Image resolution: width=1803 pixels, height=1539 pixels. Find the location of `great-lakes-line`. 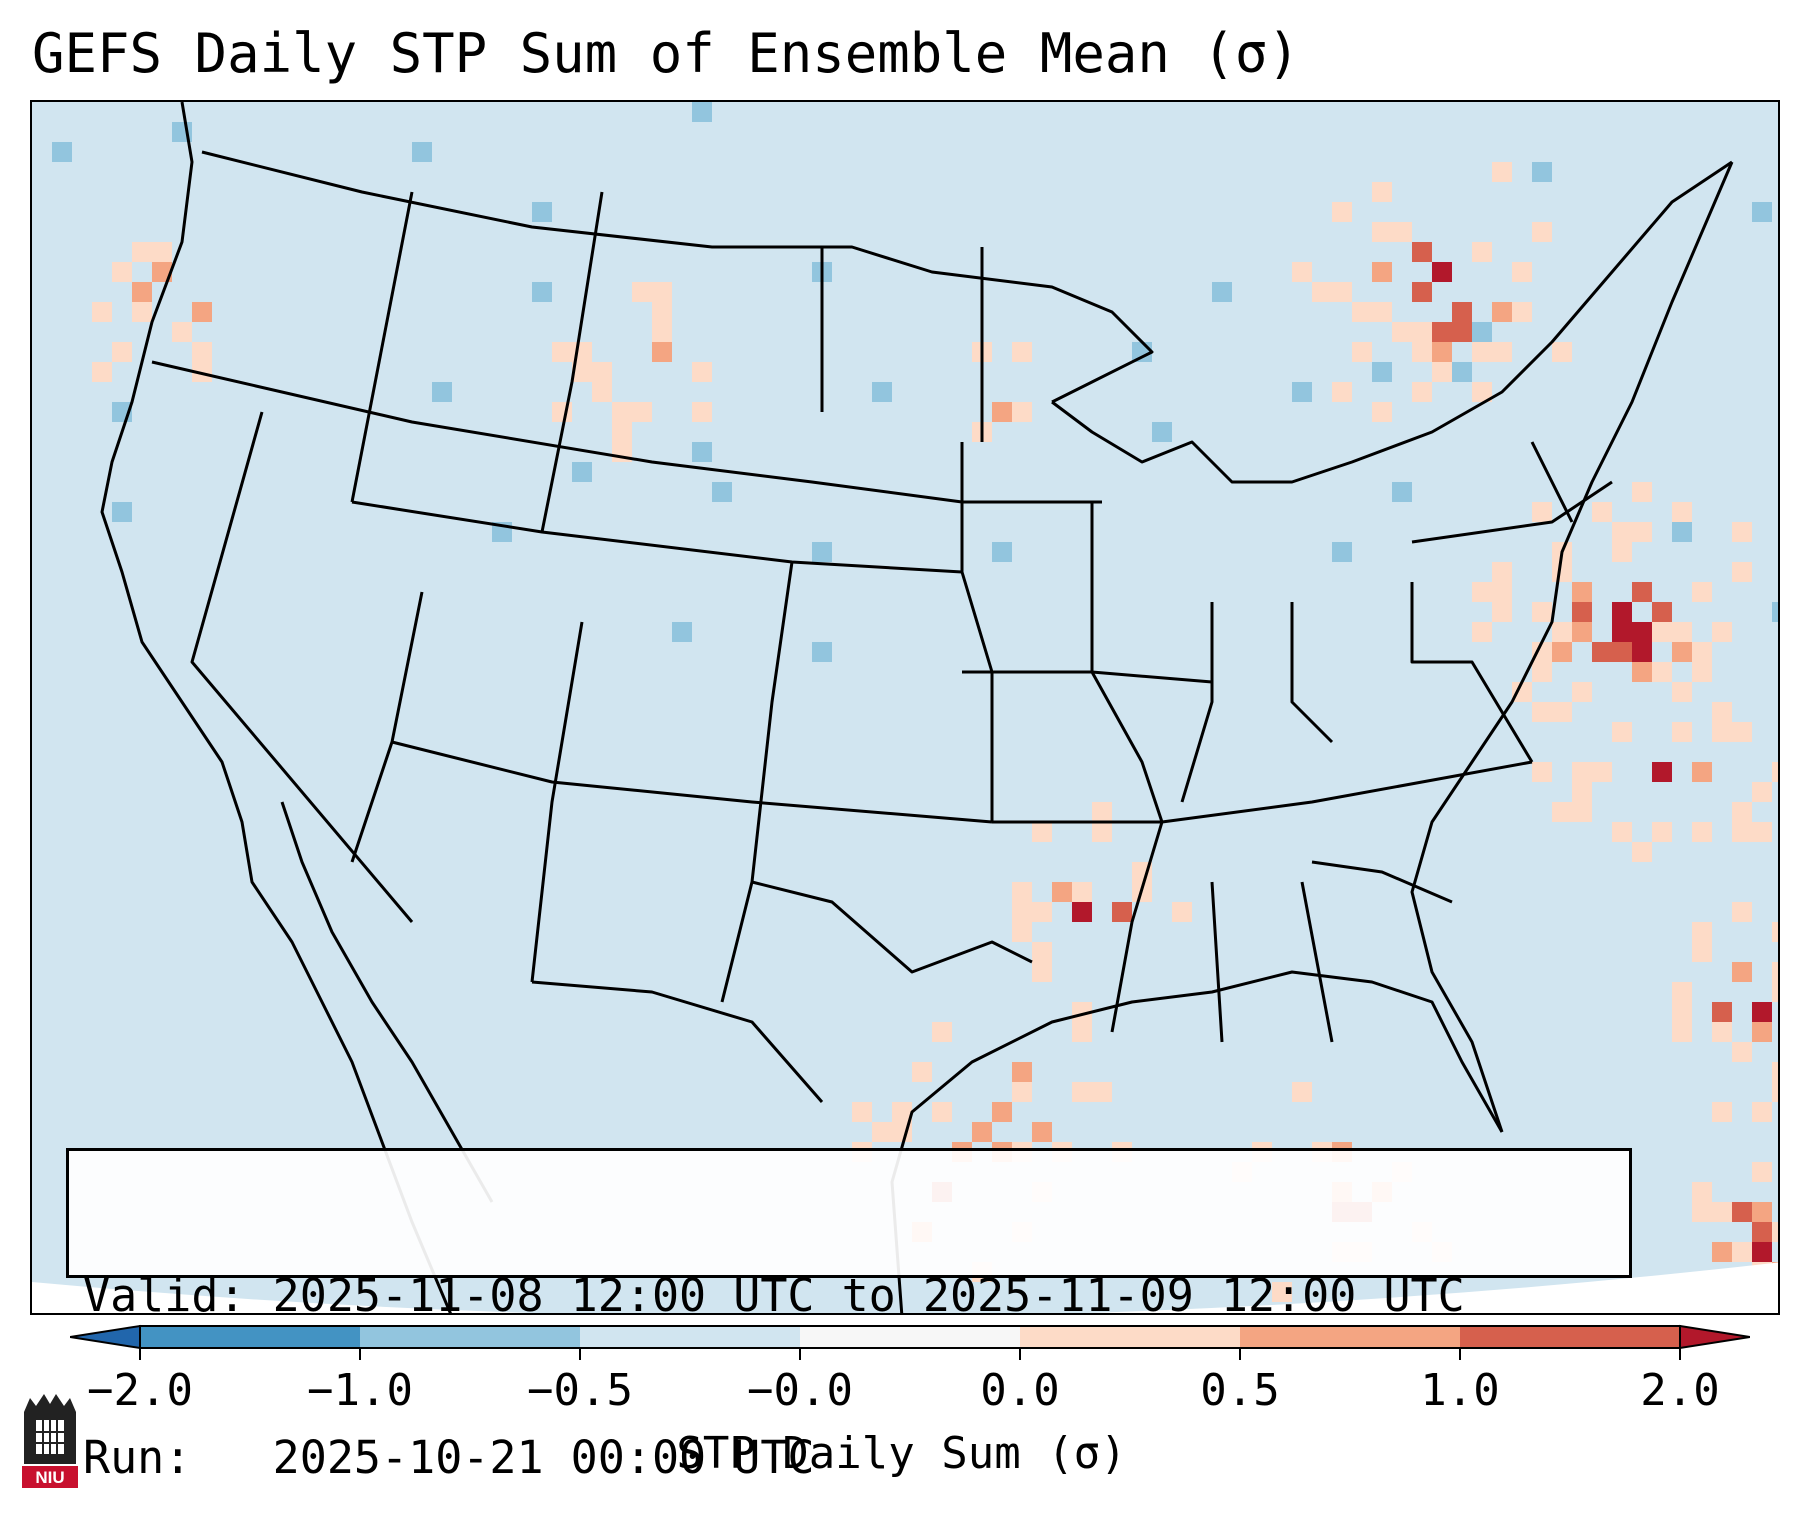

great-lakes-line is located at coordinates (1392, 322).